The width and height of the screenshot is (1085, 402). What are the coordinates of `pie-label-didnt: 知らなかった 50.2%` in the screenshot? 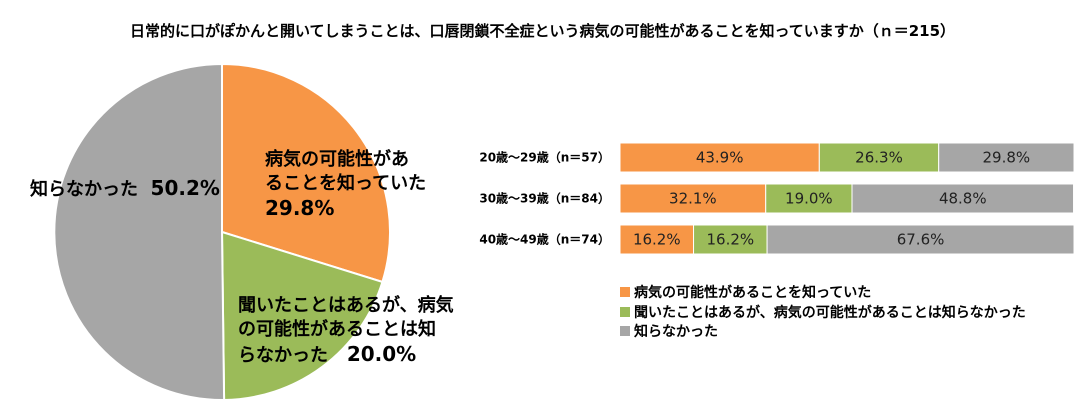 It's located at (125, 189).